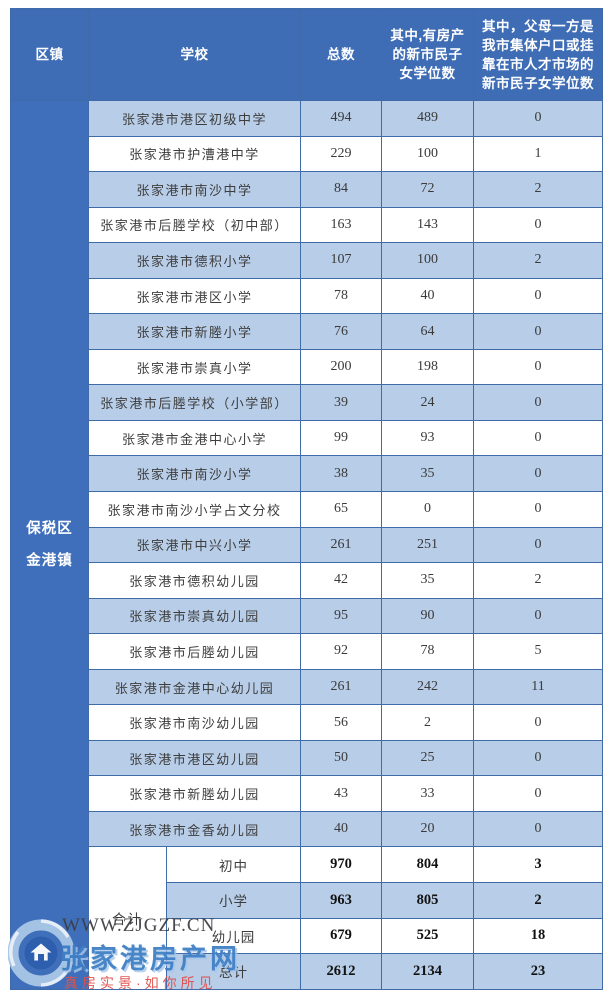 This screenshot has height=1000, width=615. Describe the element at coordinates (427, 722) in the screenshot. I see `property-cell: 2` at that location.